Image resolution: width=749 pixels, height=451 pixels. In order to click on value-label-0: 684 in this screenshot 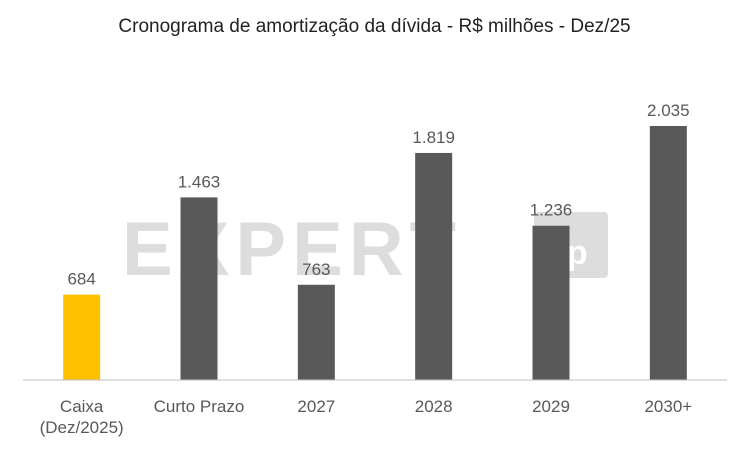, I will do `click(81, 279)`.